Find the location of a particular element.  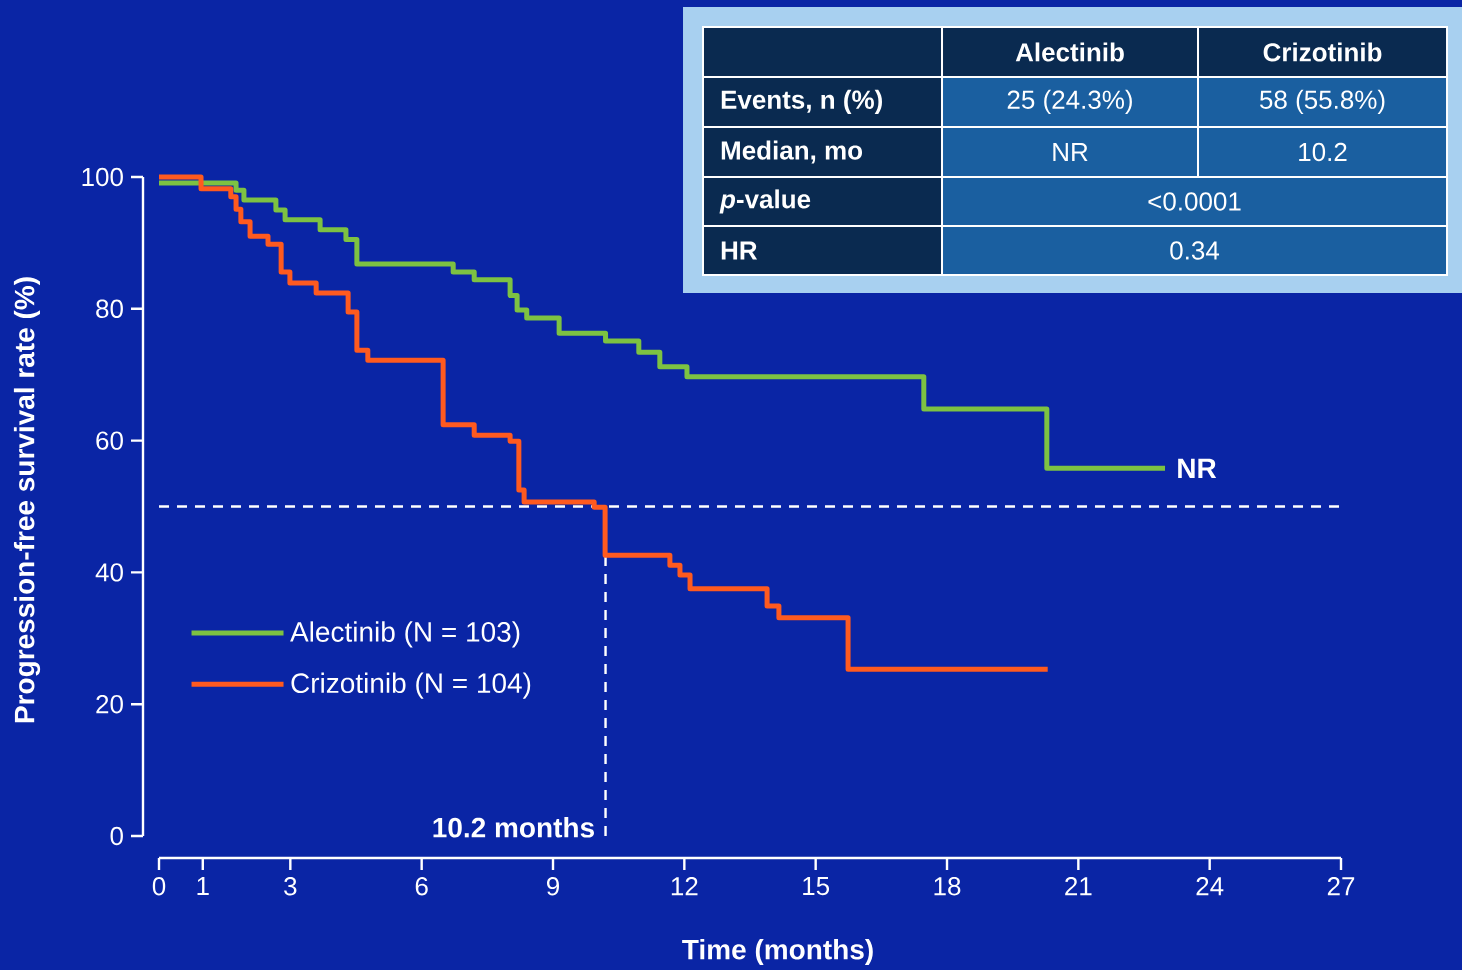

y-axis-title: Progression-free survival rate (%) is located at coordinates (27, 500).